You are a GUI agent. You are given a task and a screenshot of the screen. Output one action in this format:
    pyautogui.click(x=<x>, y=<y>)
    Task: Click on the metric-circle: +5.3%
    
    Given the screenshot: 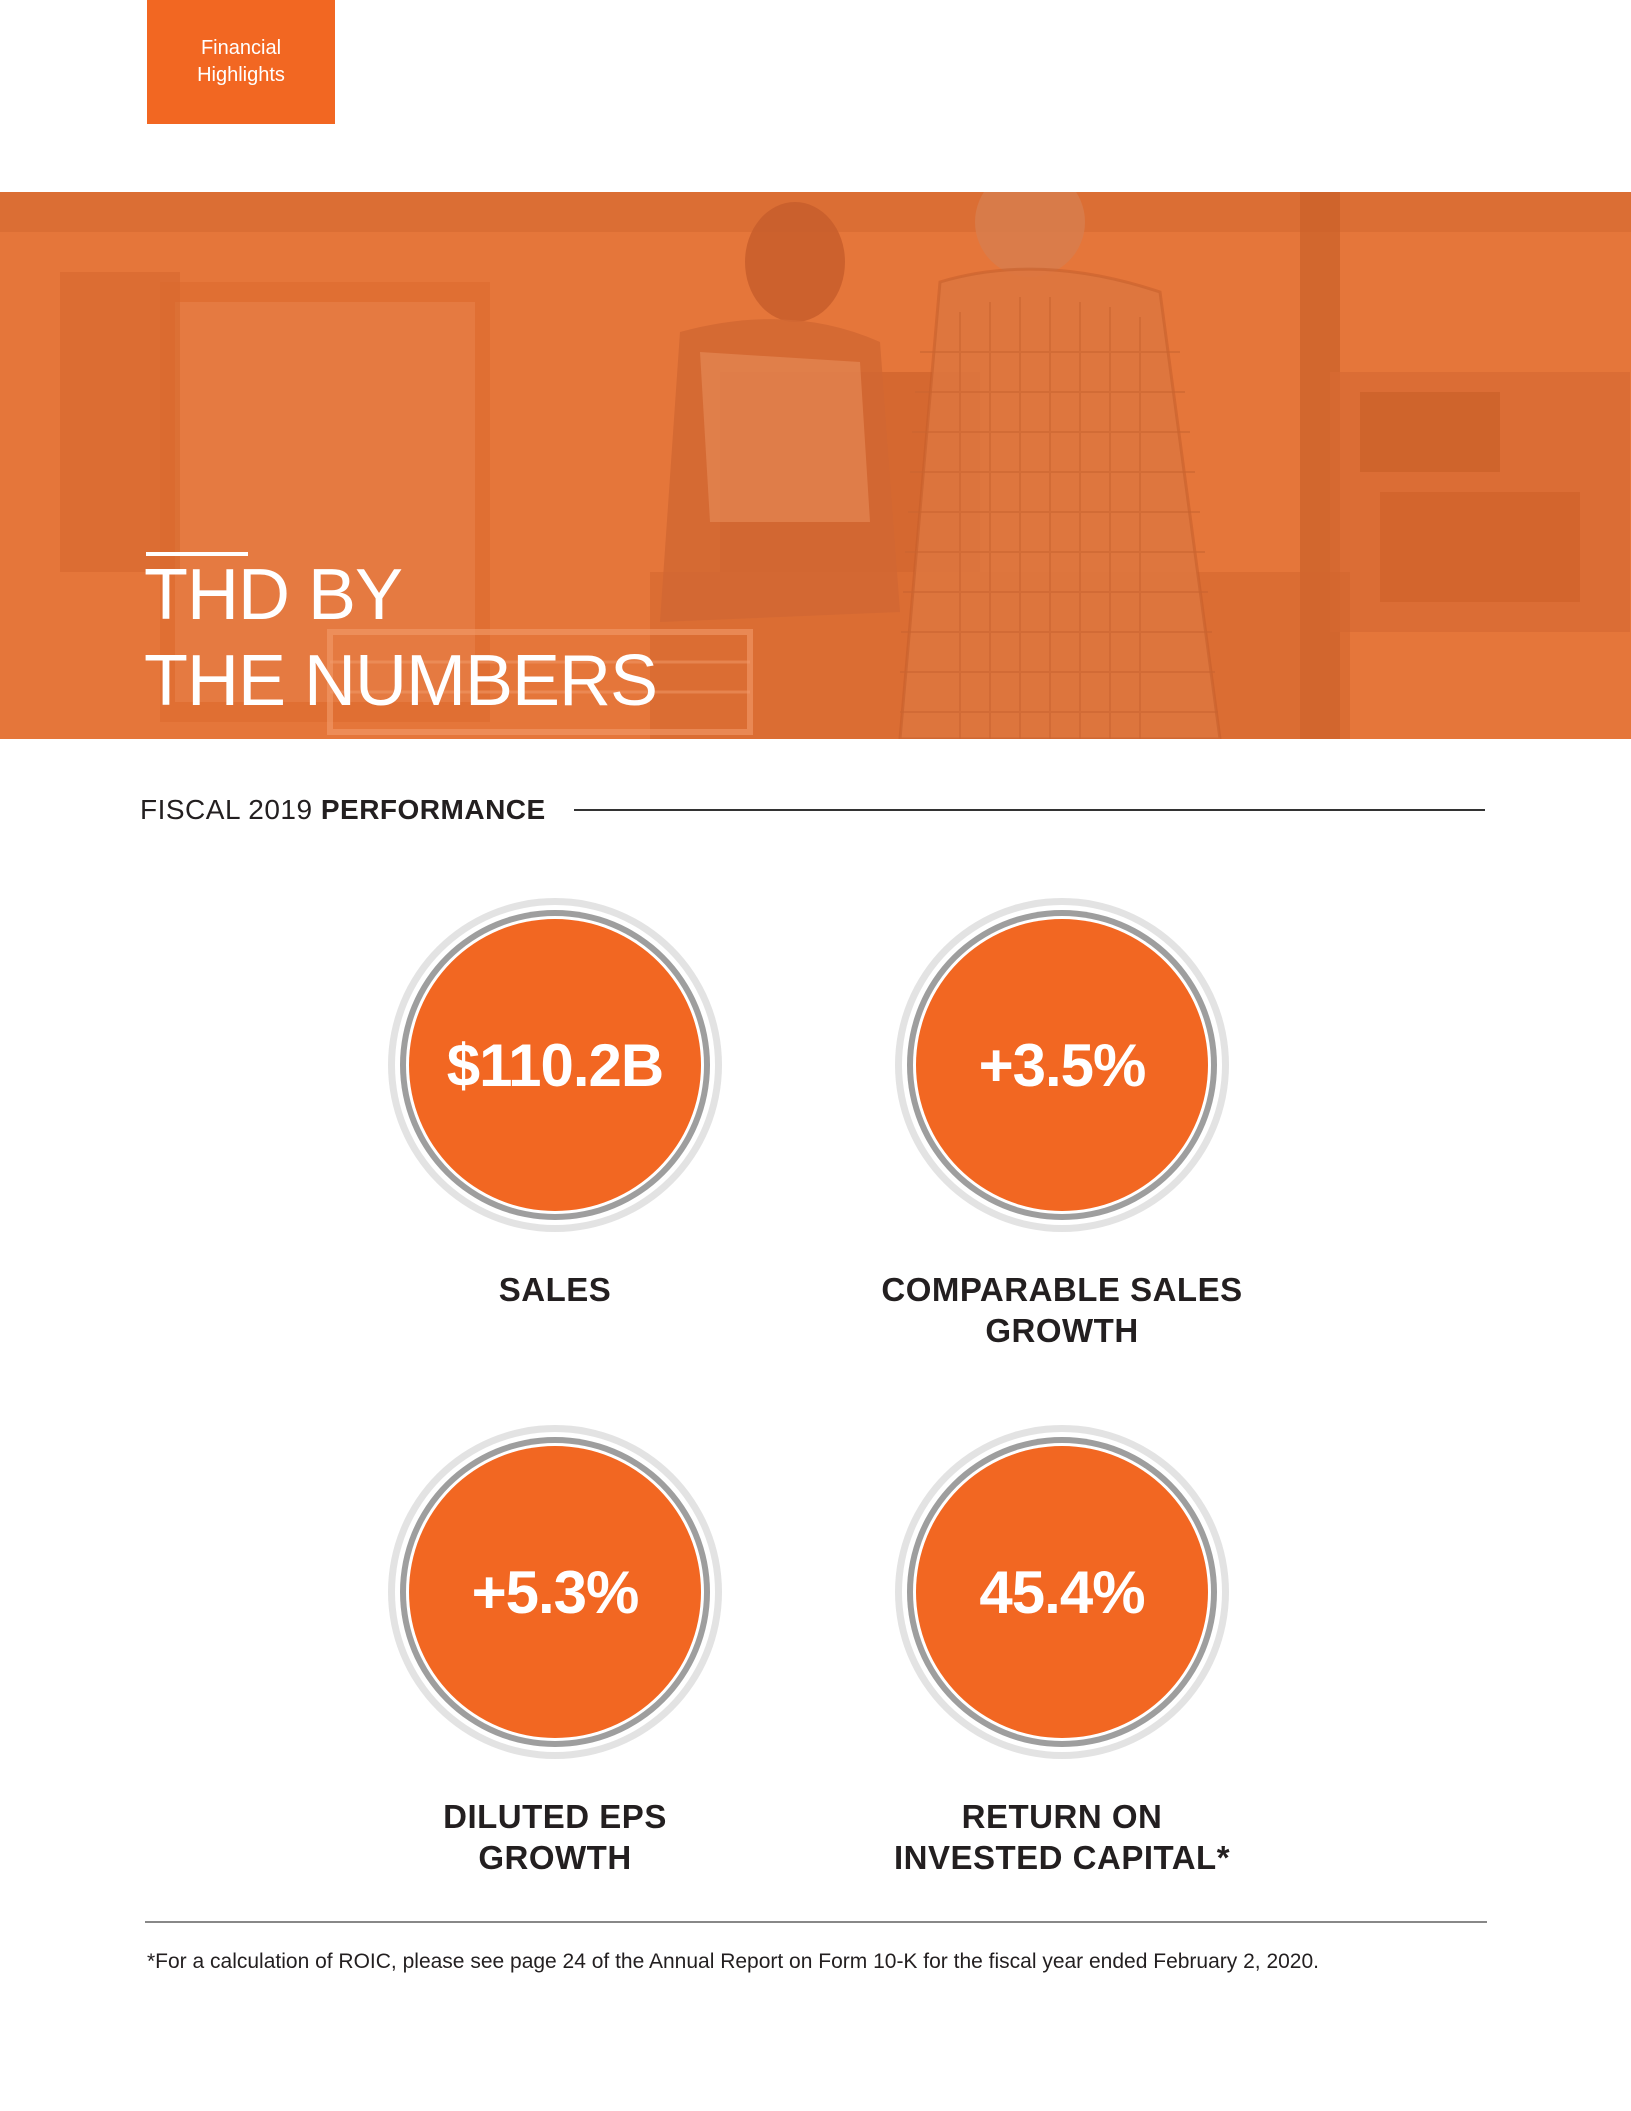 What is the action you would take?
    pyautogui.click(x=555, y=1592)
    